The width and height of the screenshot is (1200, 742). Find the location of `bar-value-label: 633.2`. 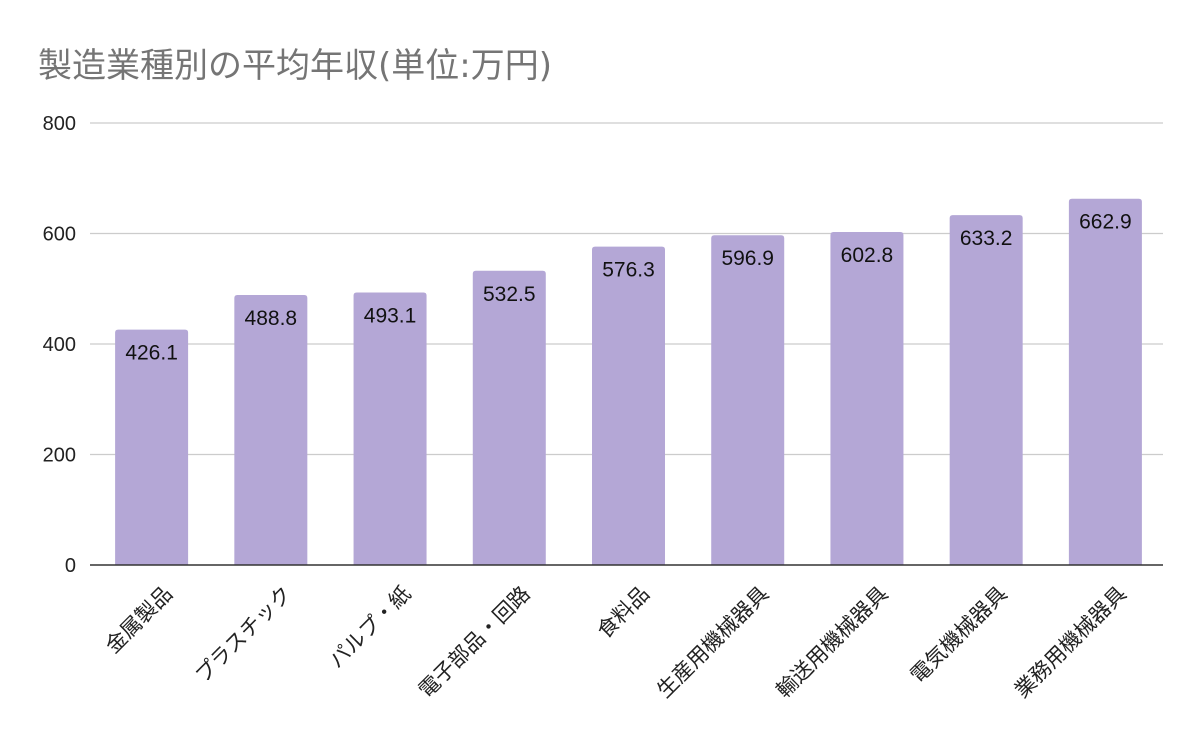

bar-value-label: 633.2 is located at coordinates (986, 238).